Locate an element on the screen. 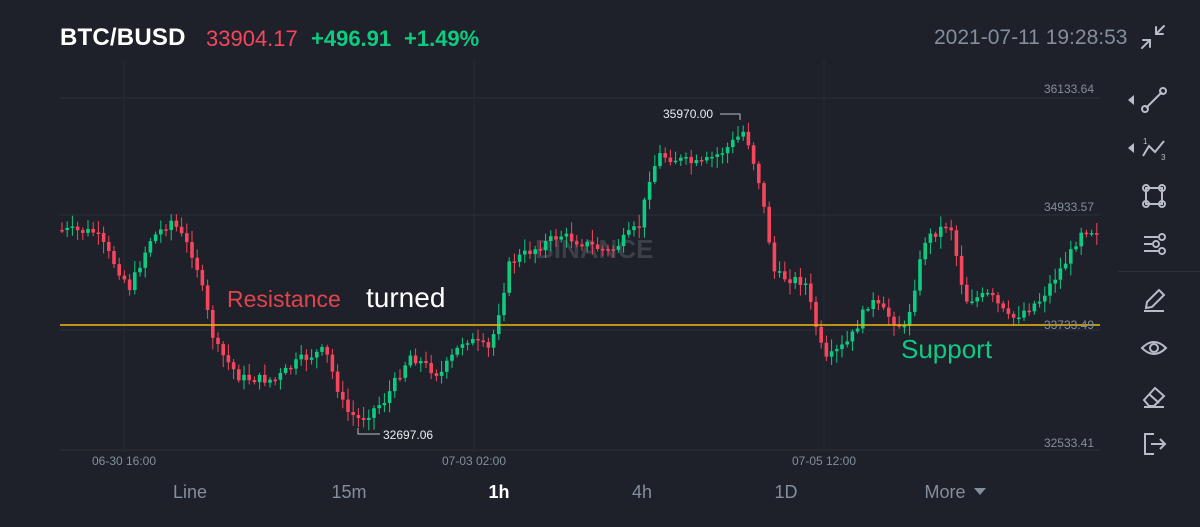  exit-fullscreen-button is located at coordinates (1153, 37).